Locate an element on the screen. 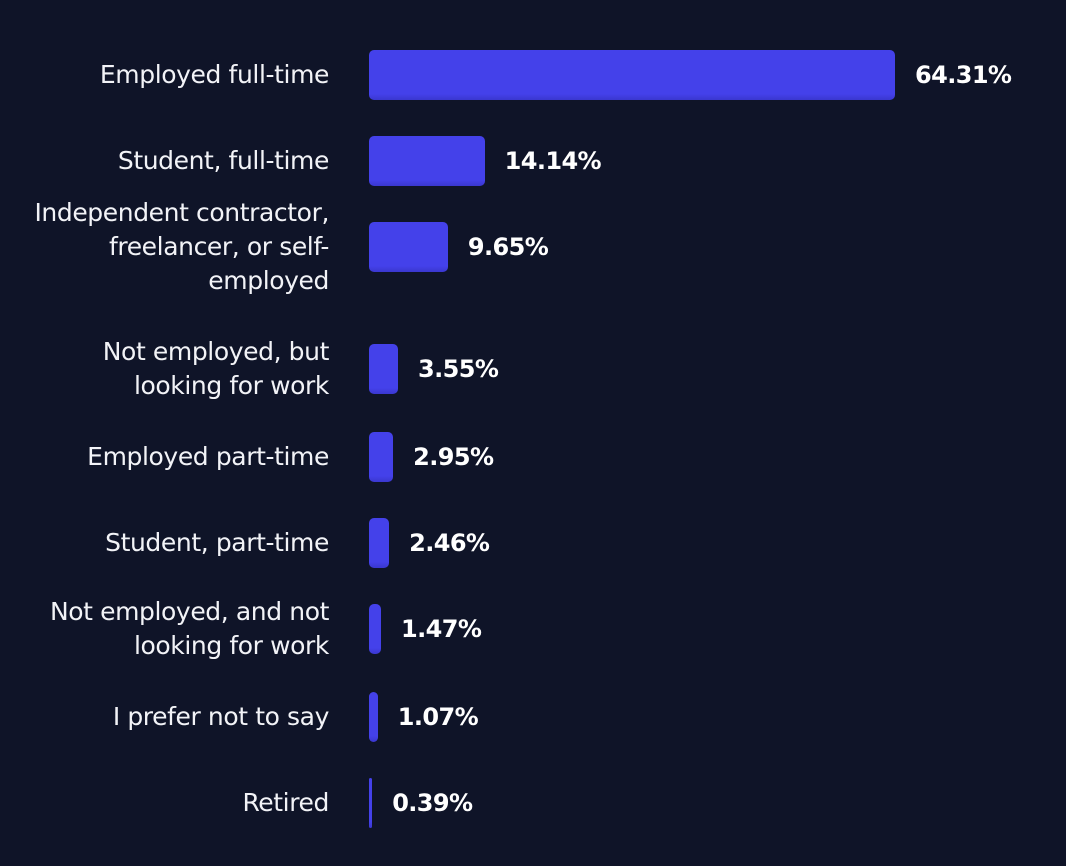  value-label: 0.39% is located at coordinates (432, 803).